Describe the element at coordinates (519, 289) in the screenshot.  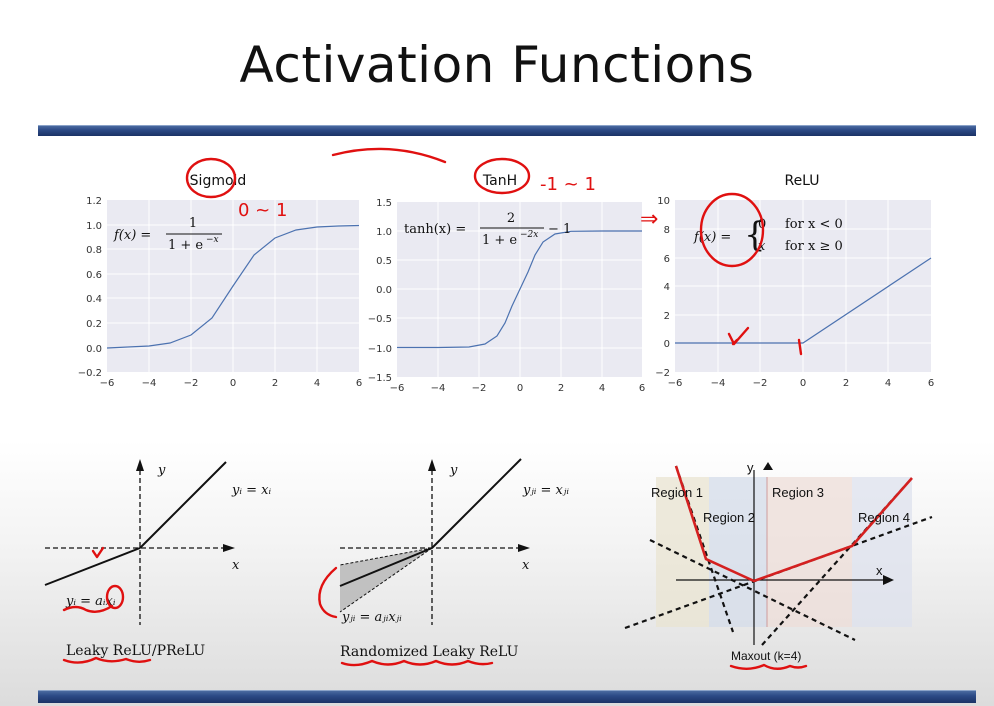
I see `tanh-curve` at that location.